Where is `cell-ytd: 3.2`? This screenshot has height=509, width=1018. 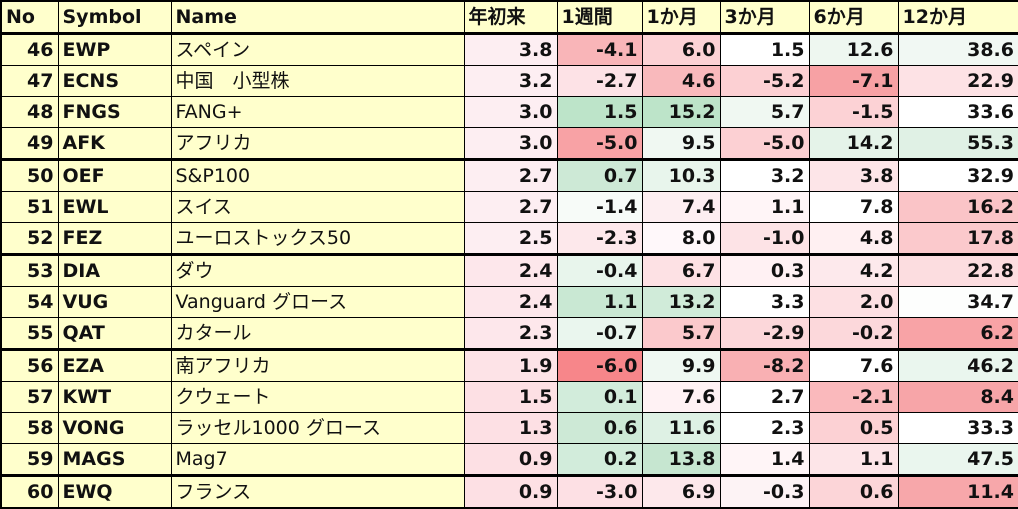 cell-ytd: 3.2 is located at coordinates (510, 81).